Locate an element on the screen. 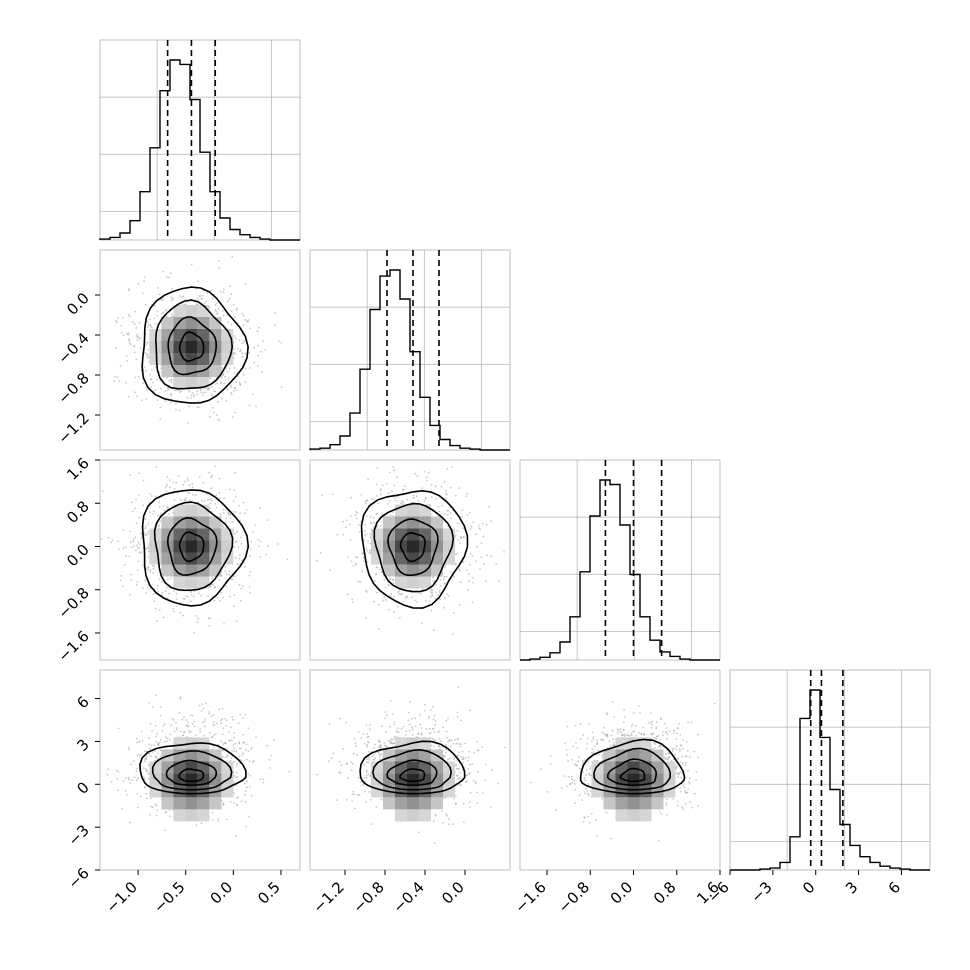  contour-lines is located at coordinates (414, 549).